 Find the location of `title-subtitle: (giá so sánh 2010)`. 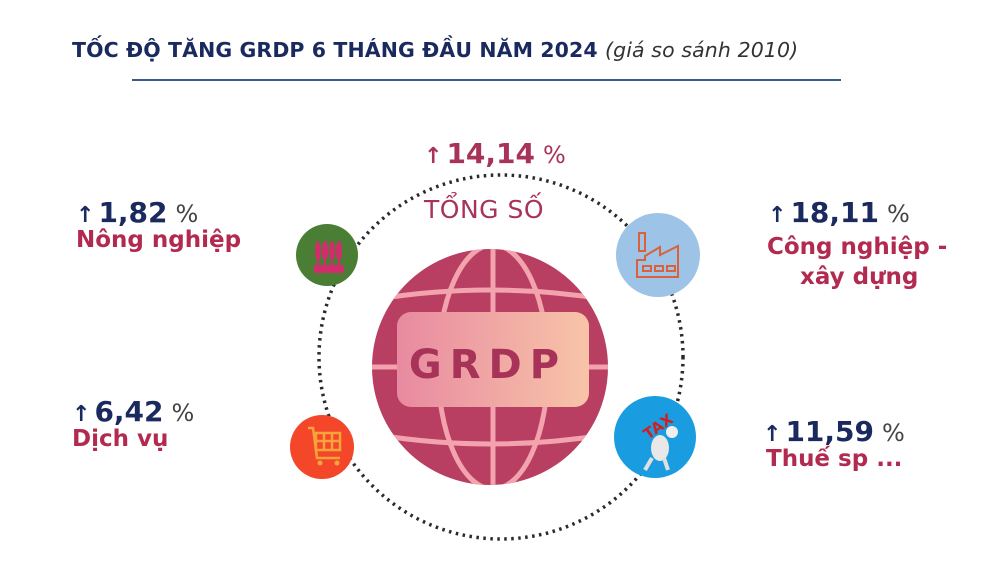

title-subtitle: (giá so sánh 2010) is located at coordinates (702, 50).